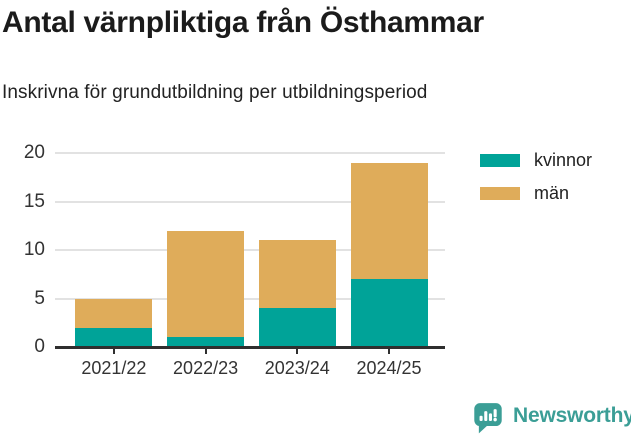 Image resolution: width=631 pixels, height=439 pixels. What do you see at coordinates (114, 337) in the screenshot?
I see `bar-2021-22-kvinnor` at bounding box center [114, 337].